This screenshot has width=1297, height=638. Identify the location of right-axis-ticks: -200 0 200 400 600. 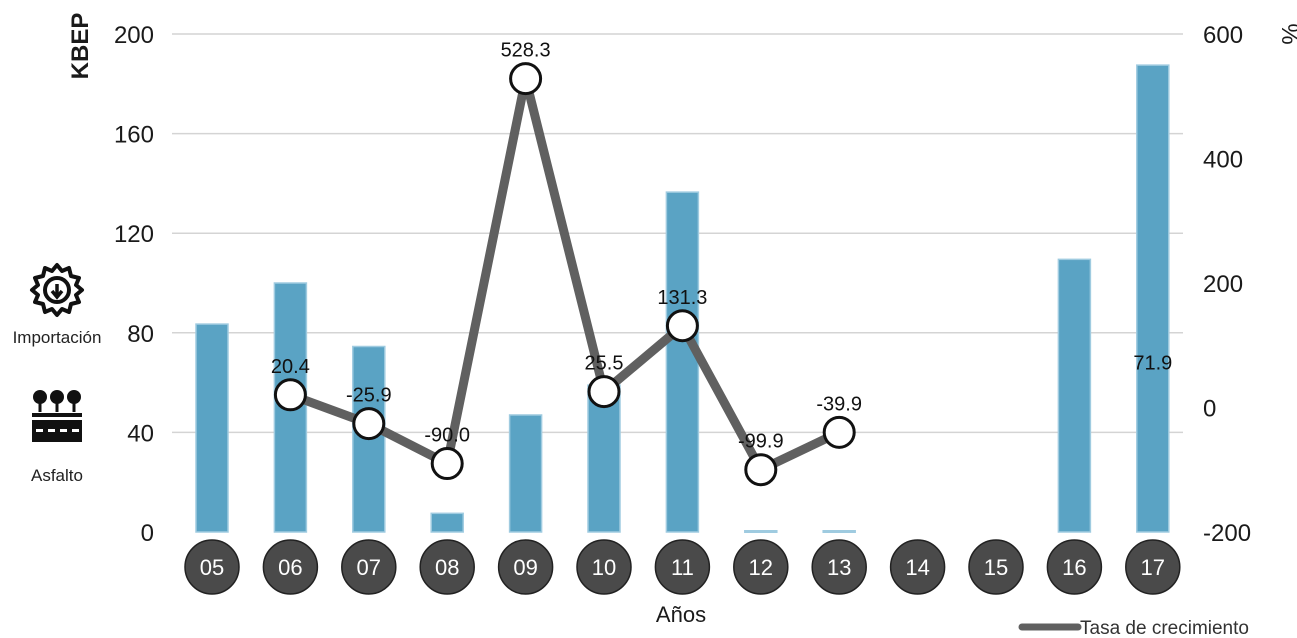
(1227, 284).